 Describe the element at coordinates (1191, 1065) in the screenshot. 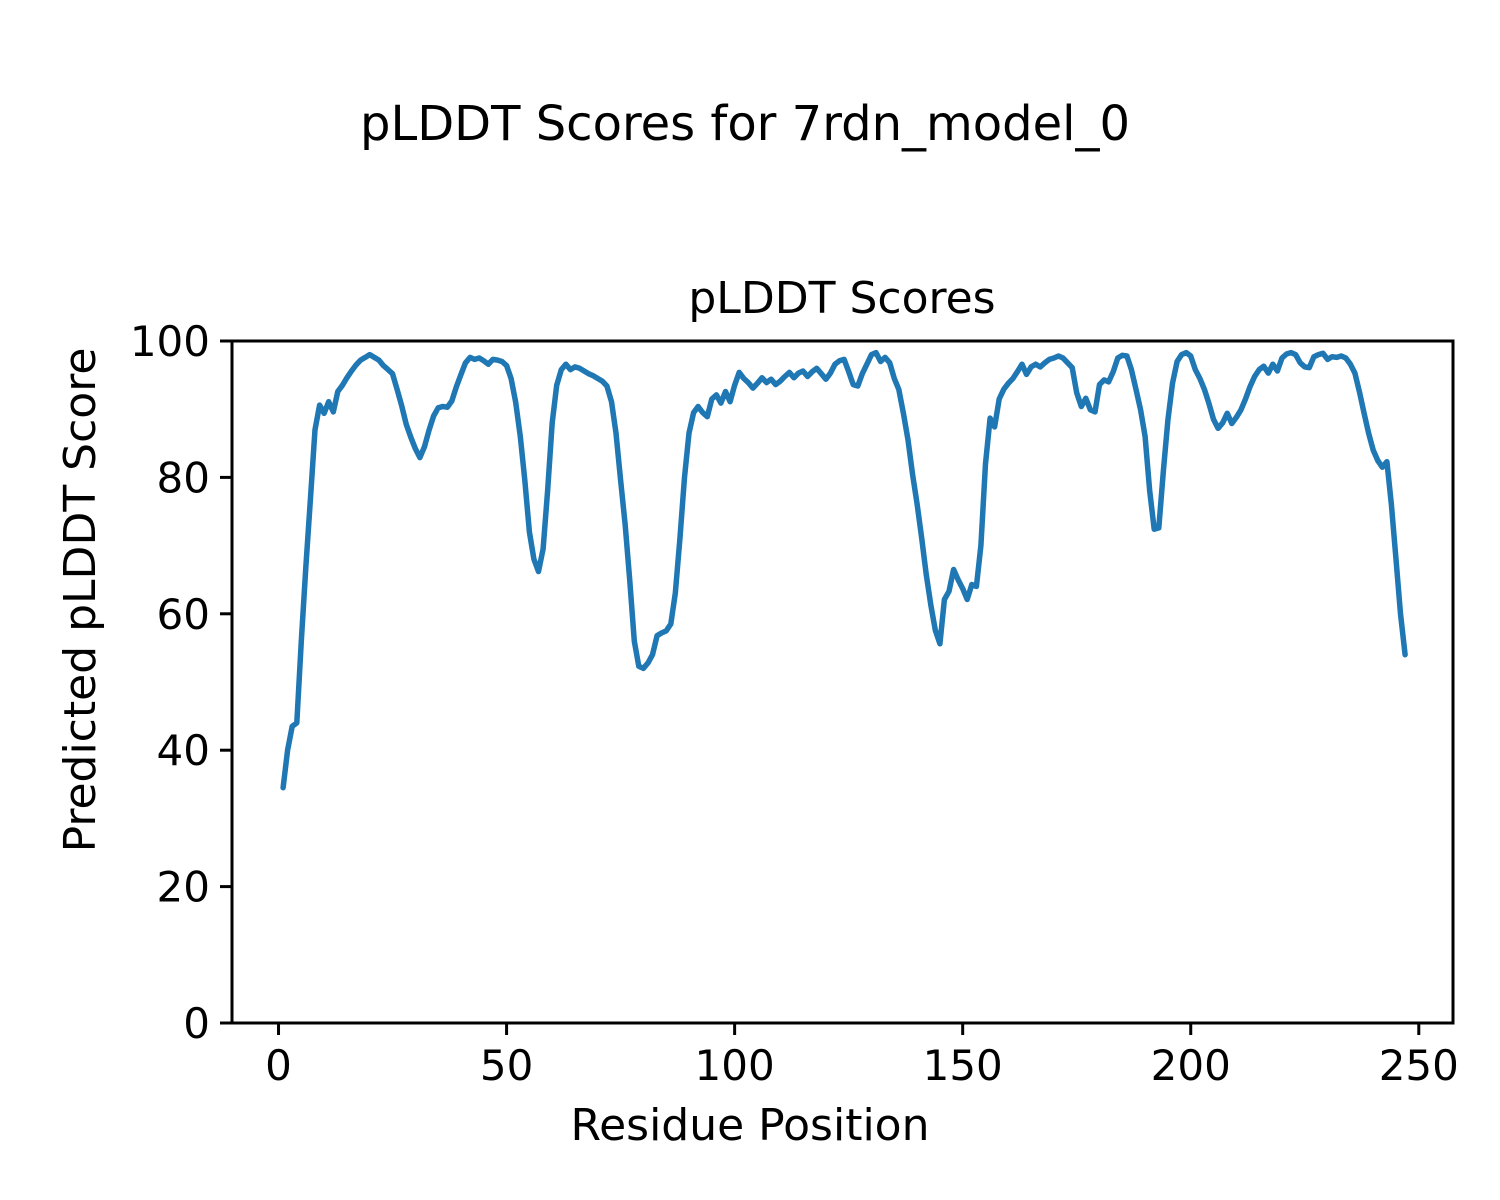

I see `x-tick-label: 200` at that location.